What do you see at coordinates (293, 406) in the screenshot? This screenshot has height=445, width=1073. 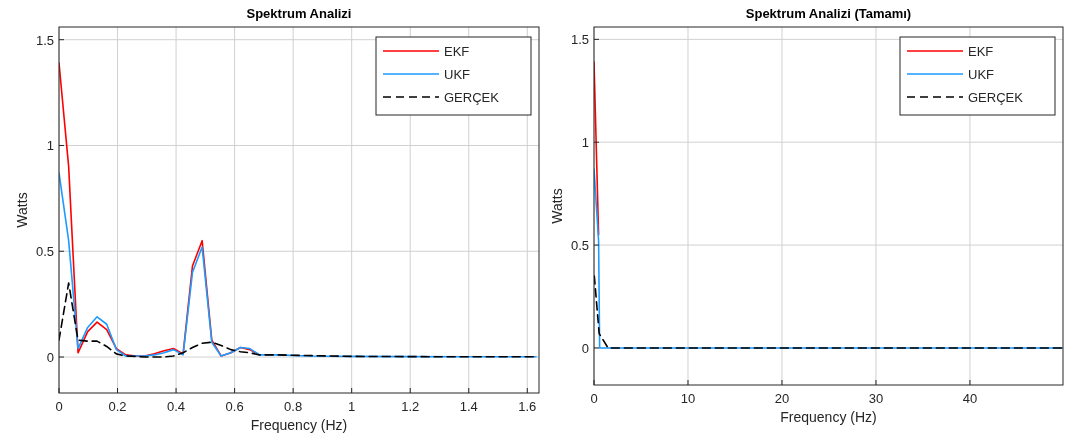 I see `x-tick-label: 0.8` at bounding box center [293, 406].